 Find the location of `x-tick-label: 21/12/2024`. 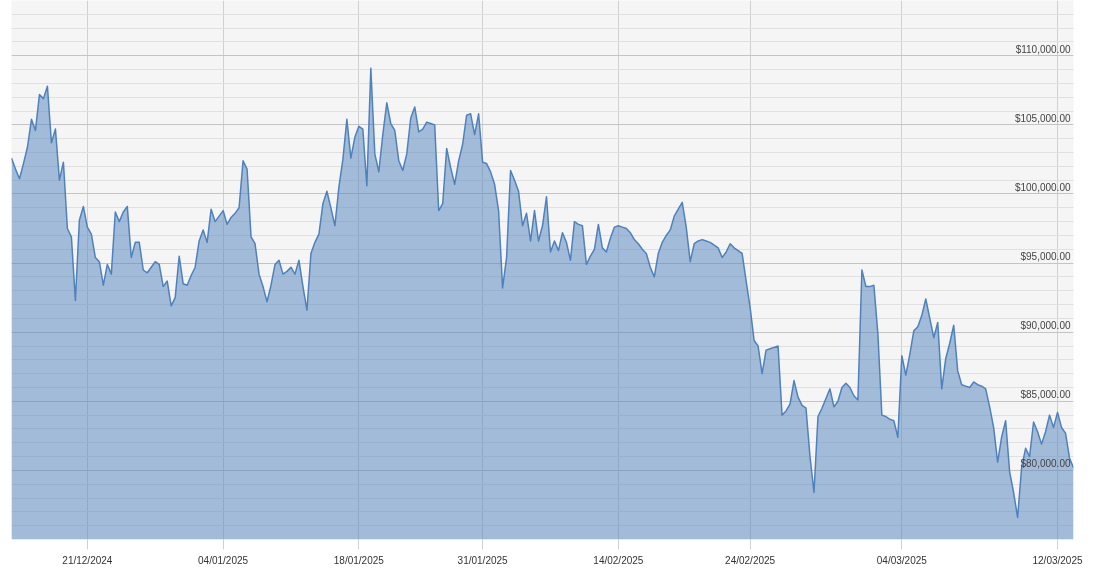

x-tick-label: 21/12/2024 is located at coordinates (87, 560).